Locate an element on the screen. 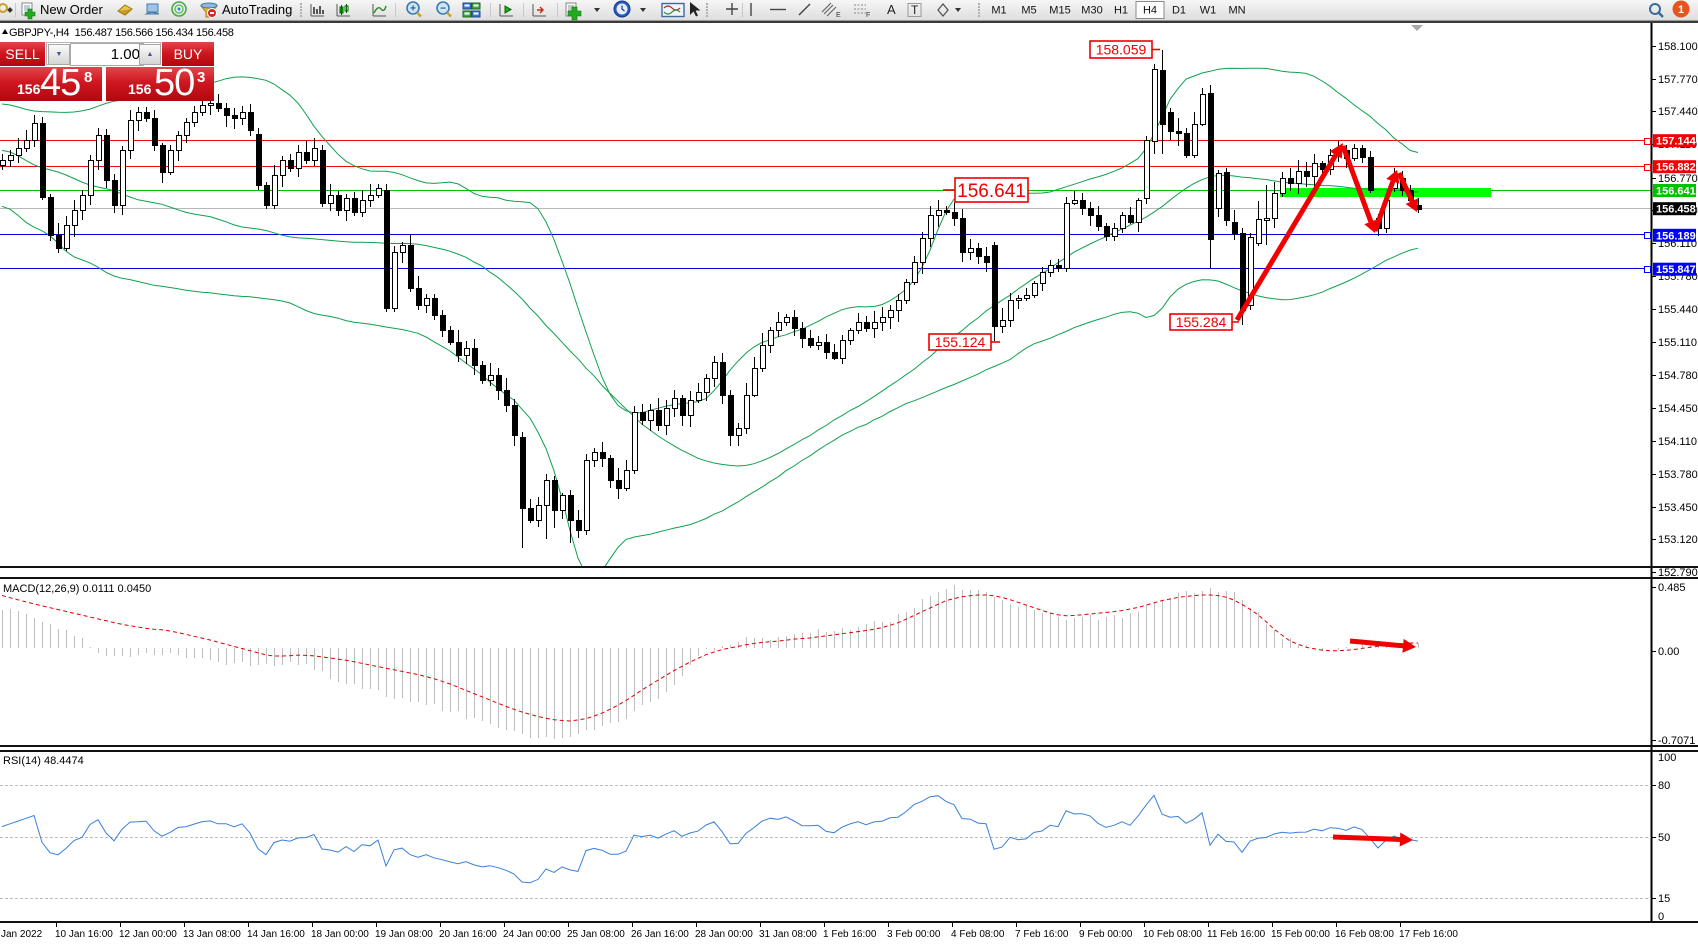 This screenshot has height=944, width=1698. svg-text: 156.882 is located at coordinates (1676, 168).